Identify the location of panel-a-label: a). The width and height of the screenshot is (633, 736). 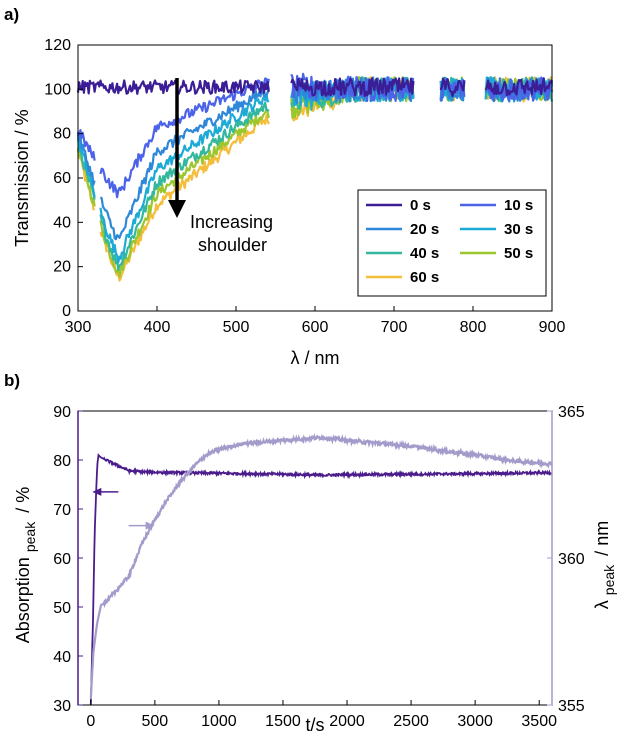
(11, 14).